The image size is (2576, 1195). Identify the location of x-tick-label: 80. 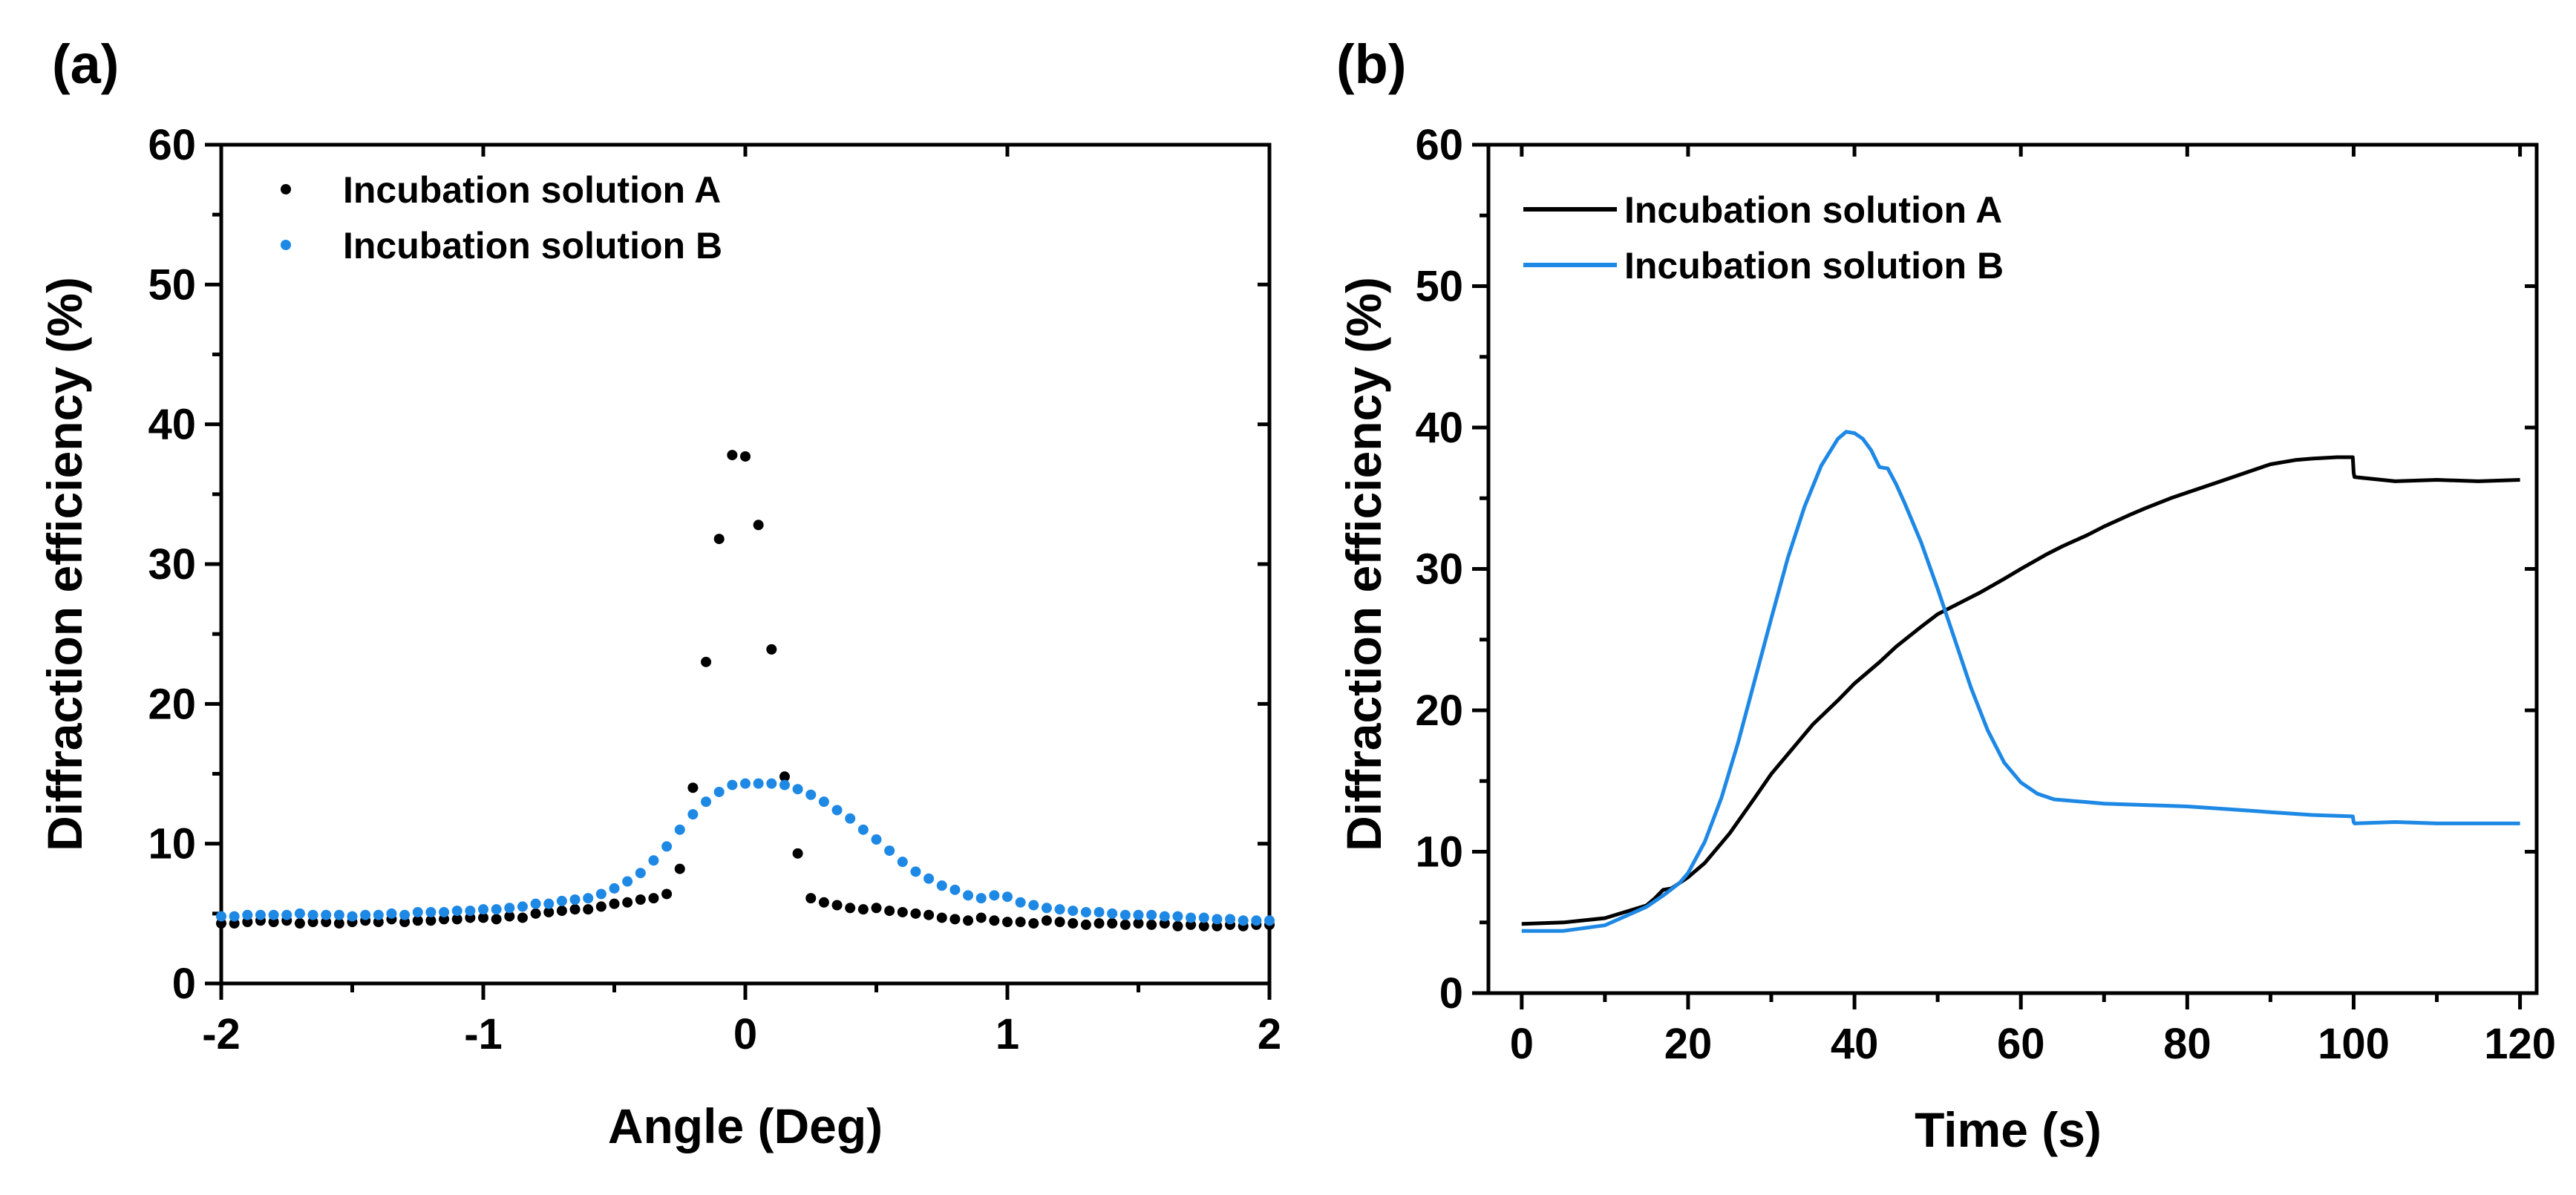
(2187, 1044).